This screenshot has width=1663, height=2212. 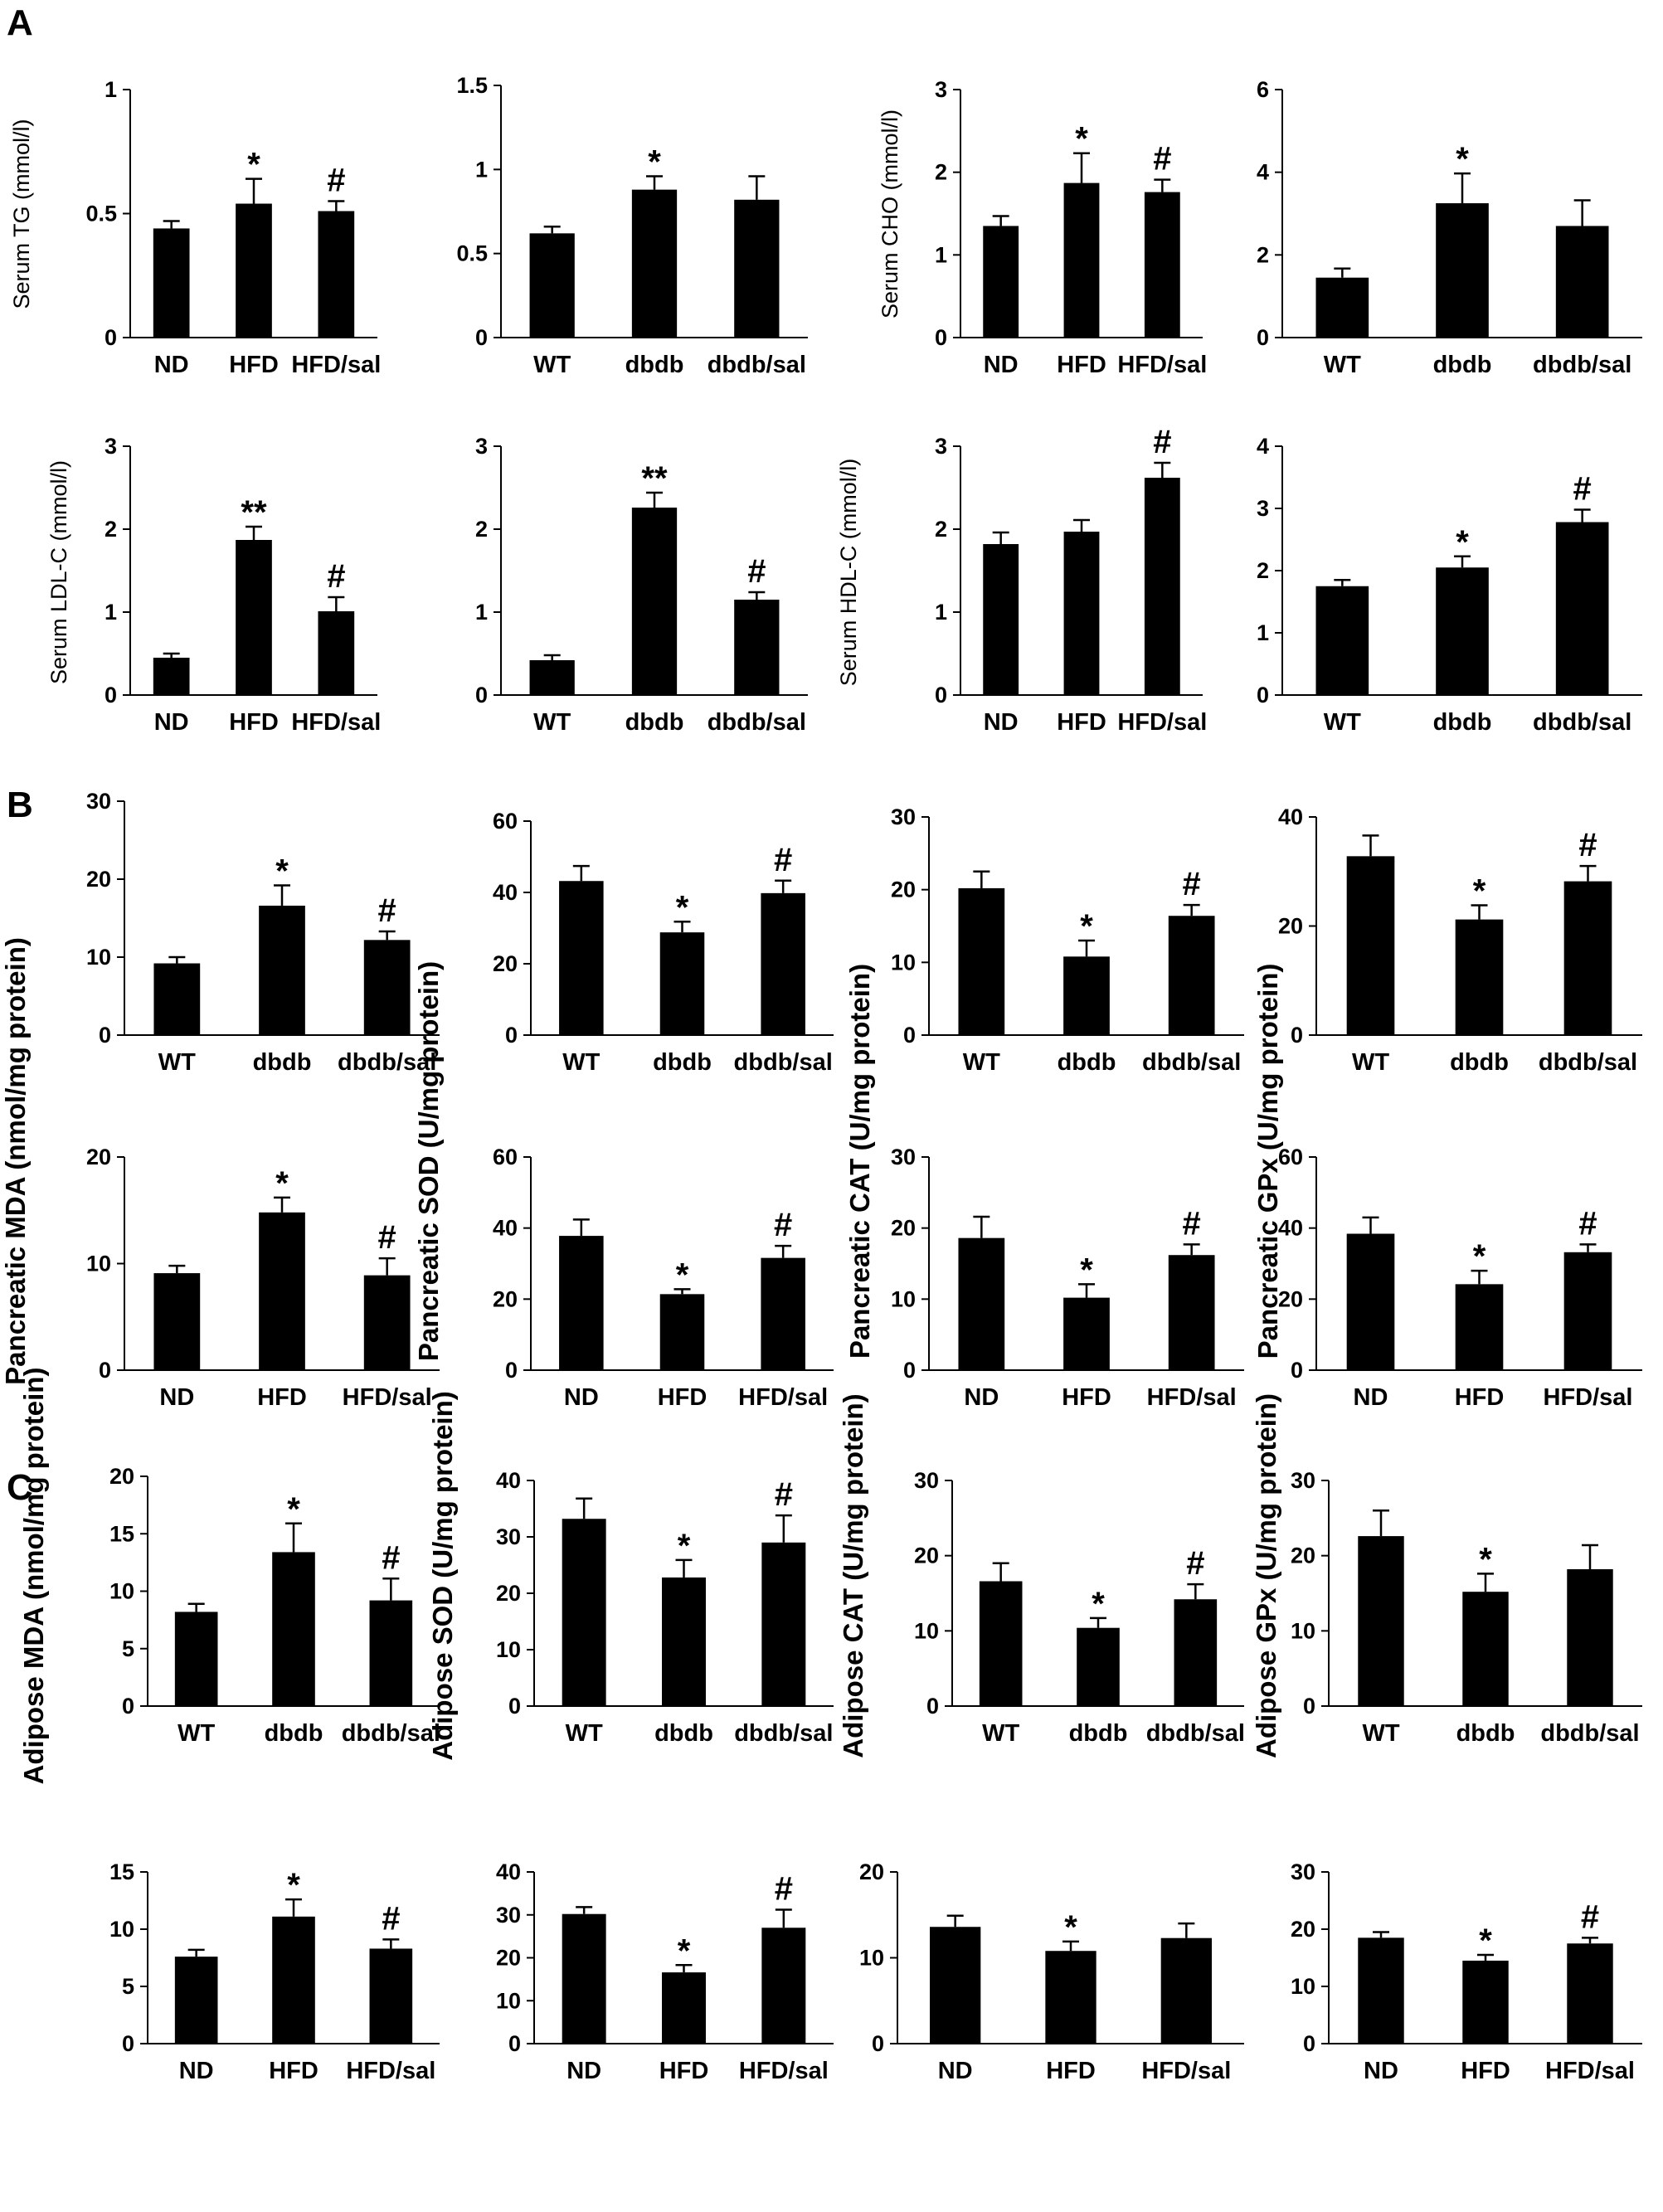 What do you see at coordinates (274, 1605) in the screenshot?
I see `chart-17: 0 5 10 15 20 WT * dbdb # dbdb/sal` at bounding box center [274, 1605].